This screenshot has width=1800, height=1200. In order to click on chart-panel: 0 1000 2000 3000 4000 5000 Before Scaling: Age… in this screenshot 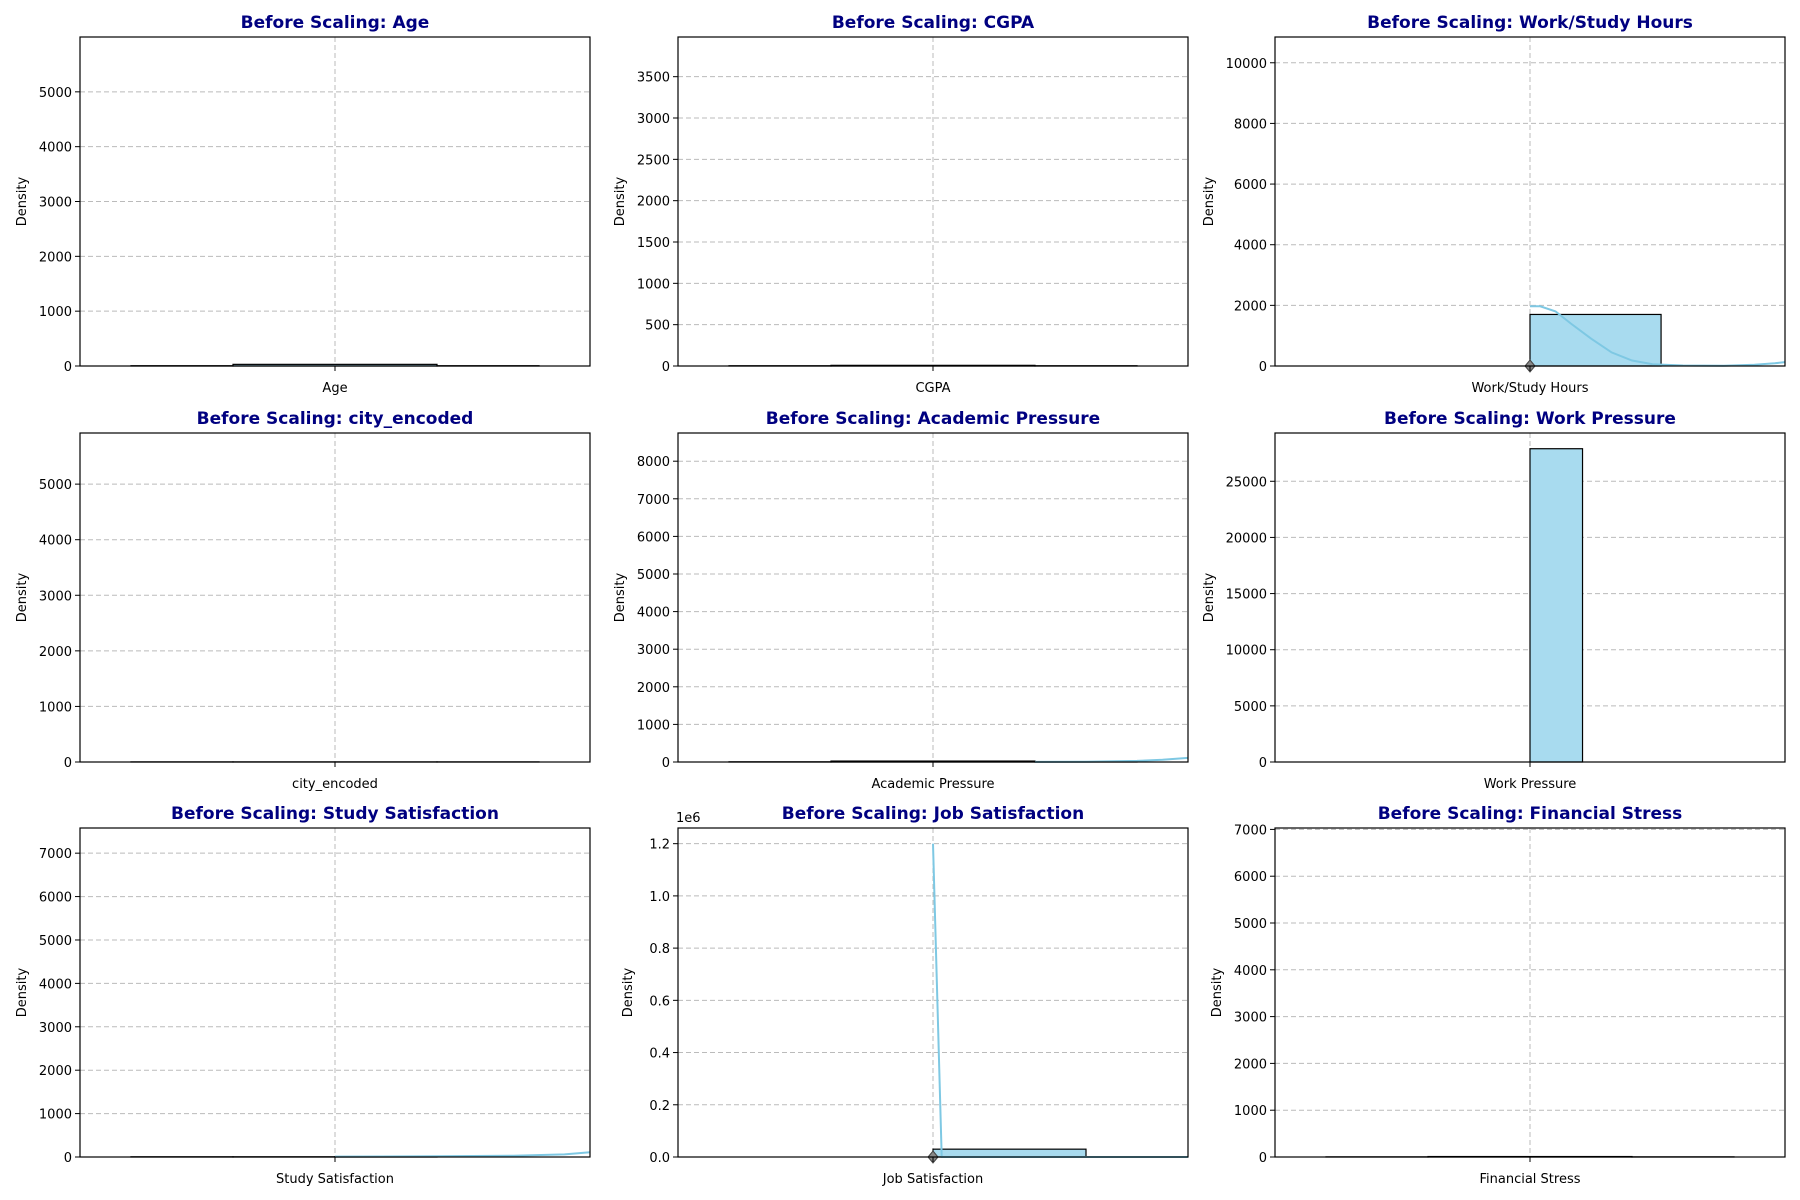, I will do `click(303, 204)`.